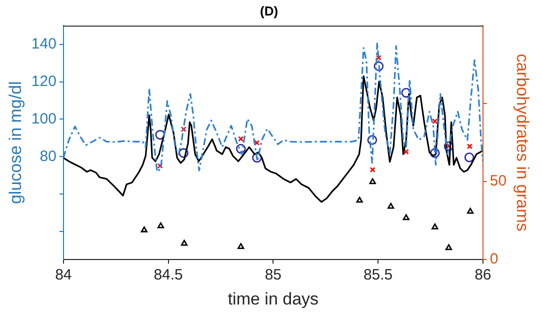 The width and height of the screenshot is (542, 314). I want to click on x-axis-title: time in days, so click(273, 298).